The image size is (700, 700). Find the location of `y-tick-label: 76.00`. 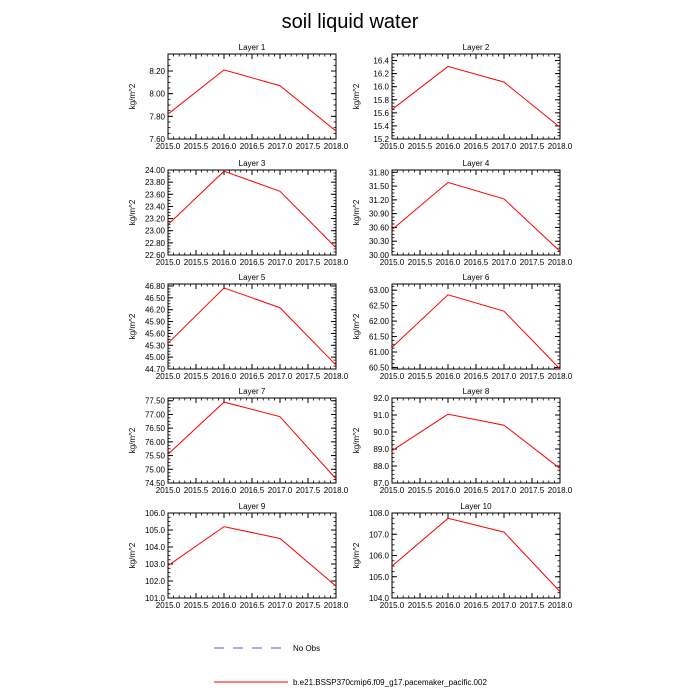

y-tick-label: 76.00 is located at coordinates (155, 442).